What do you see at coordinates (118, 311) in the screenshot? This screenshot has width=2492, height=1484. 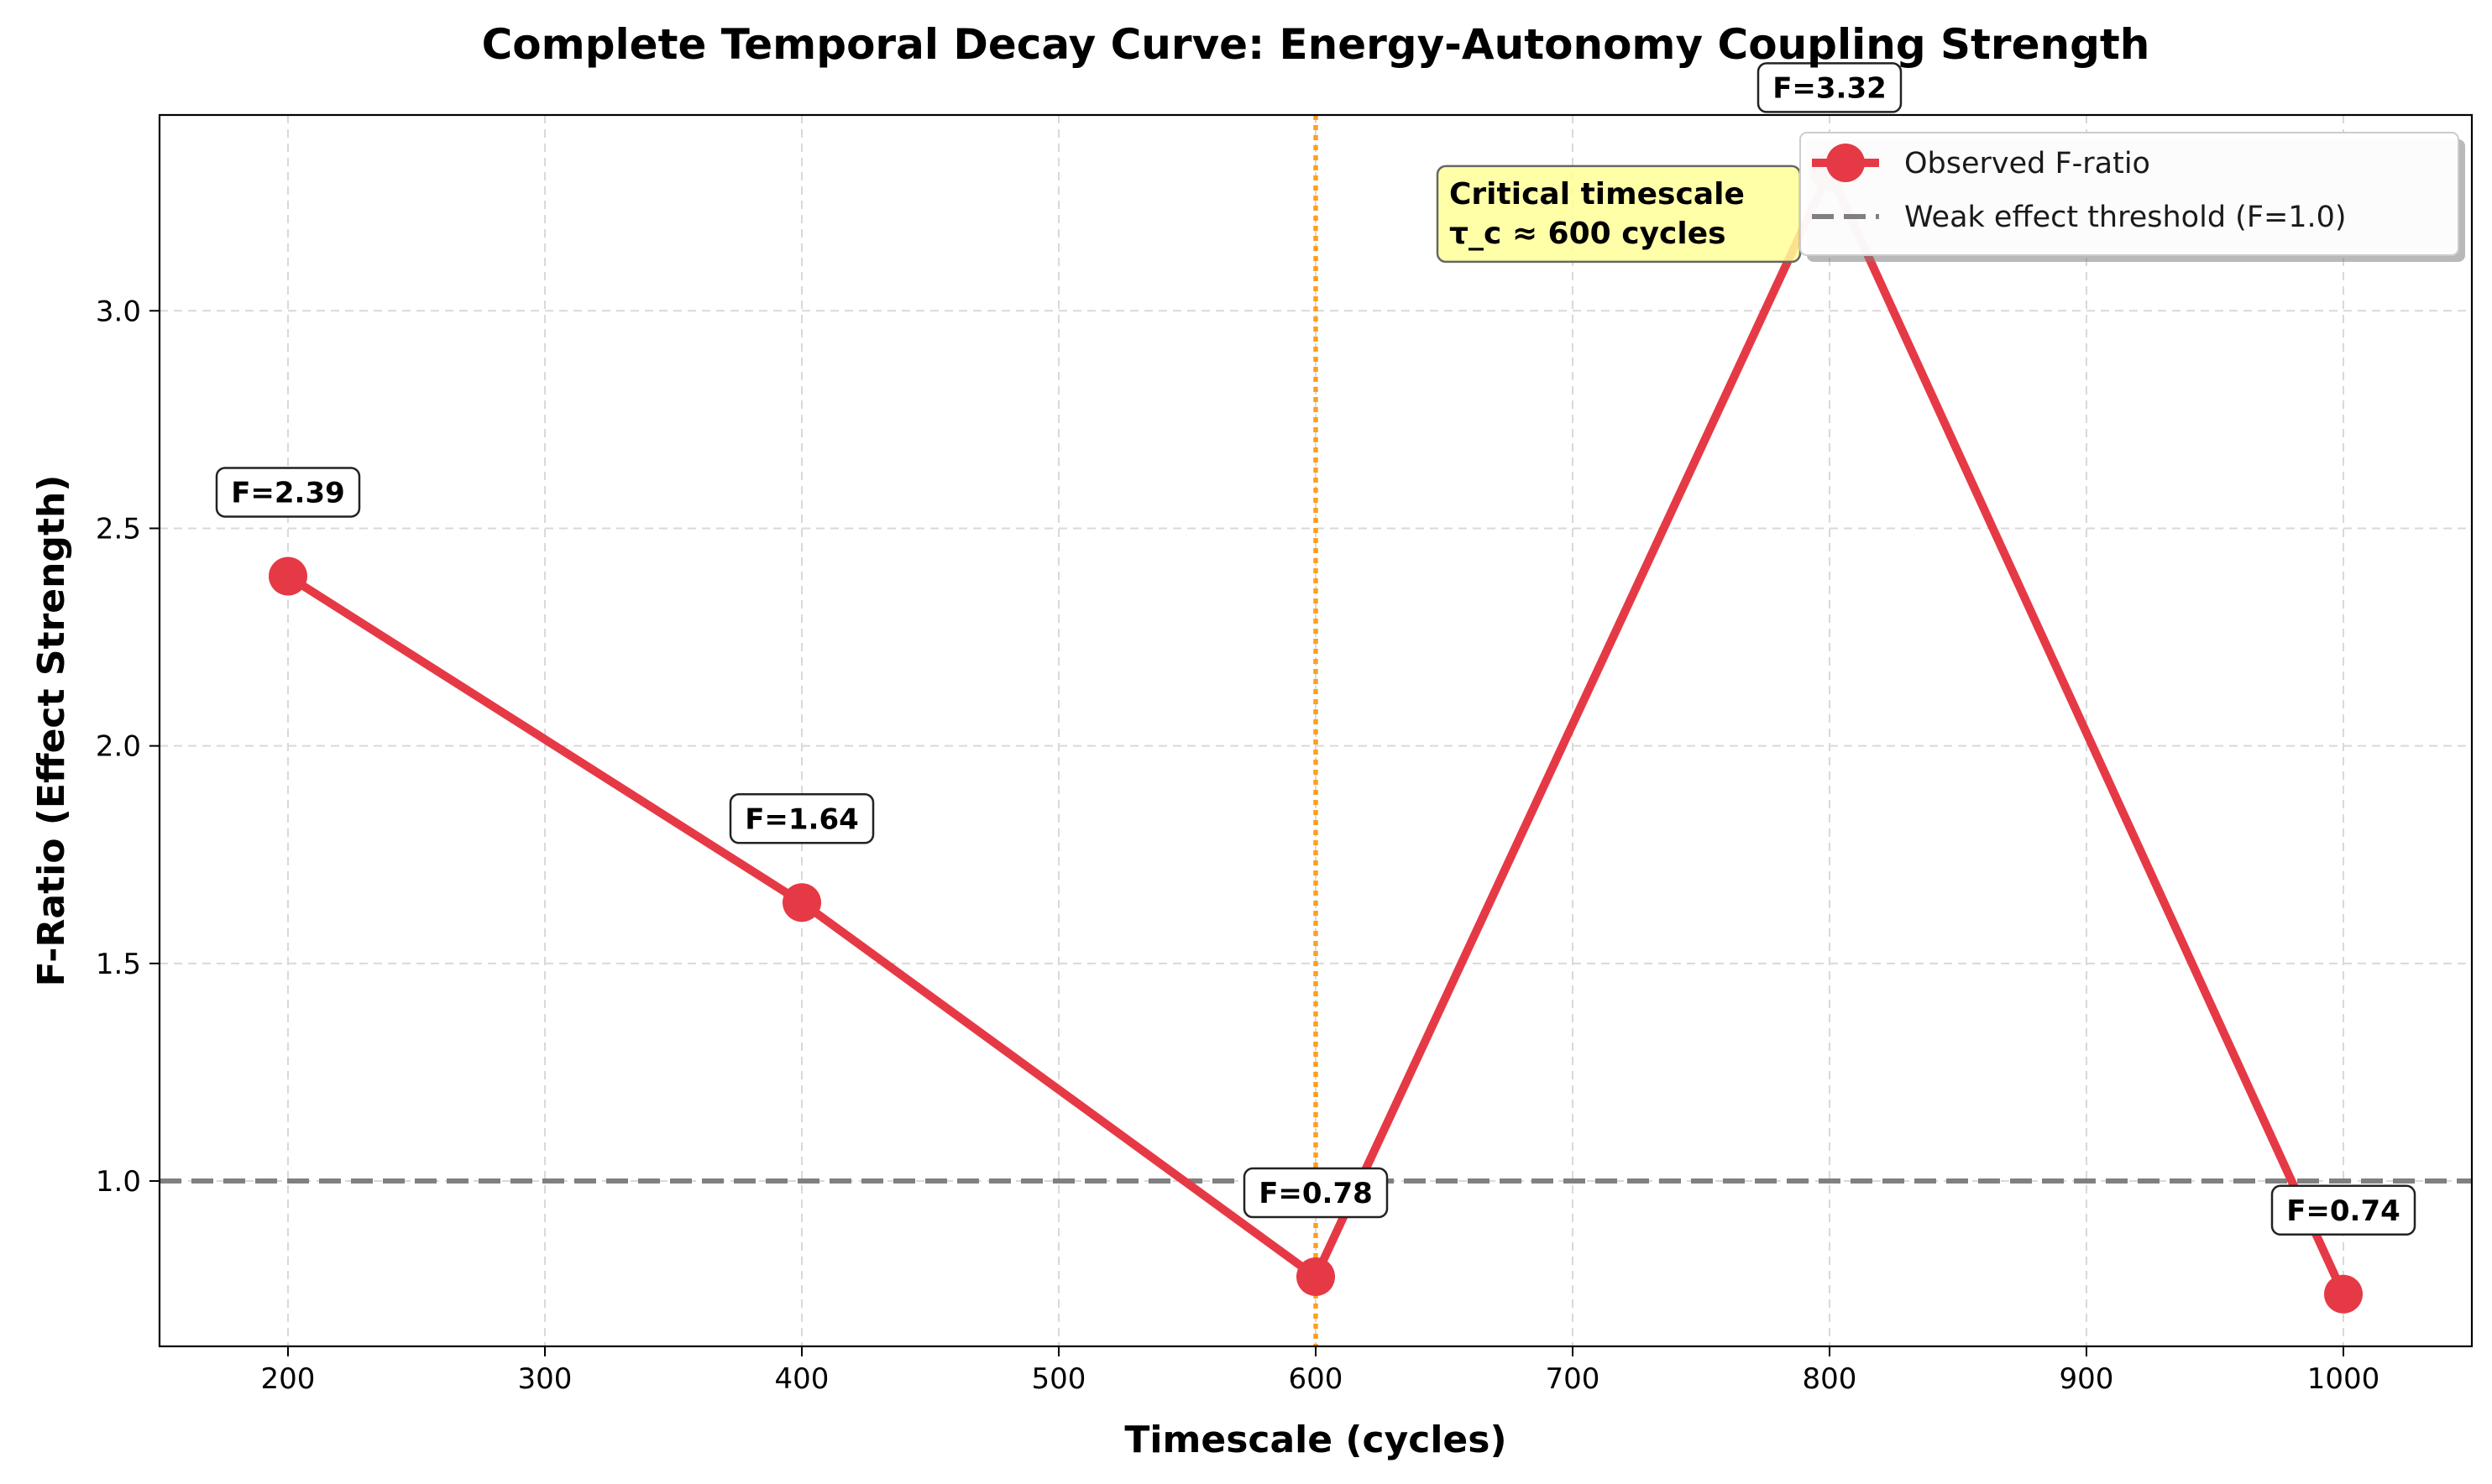 I see `y-tick-label: 3.0` at bounding box center [118, 311].